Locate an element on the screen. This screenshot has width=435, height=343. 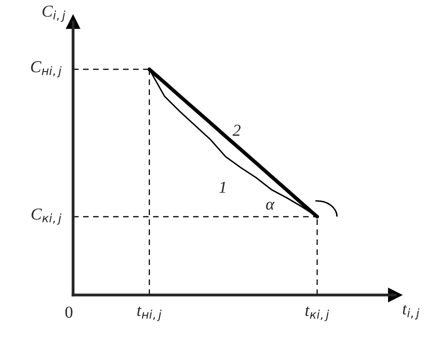
annotation: α is located at coordinates (270, 206).